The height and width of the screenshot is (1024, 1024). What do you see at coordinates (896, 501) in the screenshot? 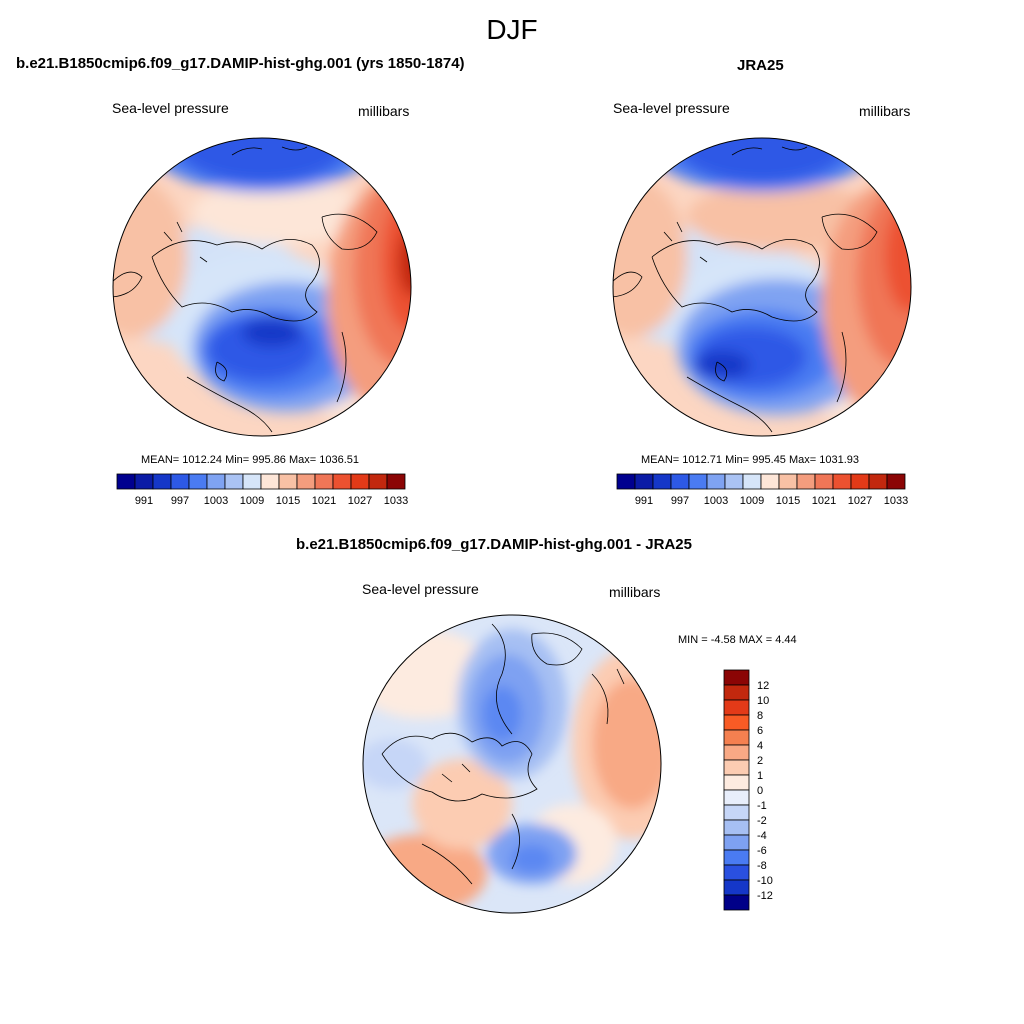
I see `colorbar-jra25-tick-label: 1033` at bounding box center [896, 501].